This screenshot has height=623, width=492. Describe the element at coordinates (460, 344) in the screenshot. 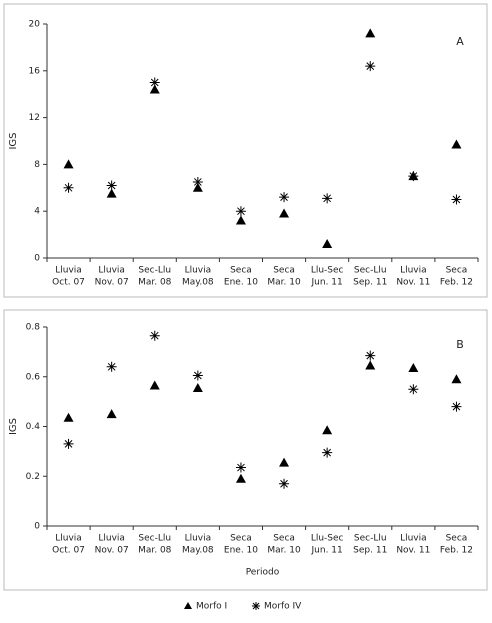

I see `panel-label: B` at that location.